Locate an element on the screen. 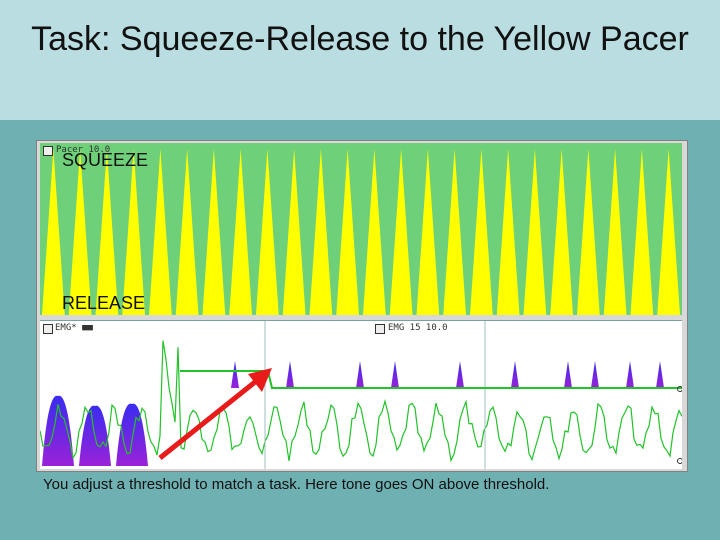 This screenshot has width=720, height=540. pacer-channel-label: Pacer 10.0 is located at coordinates (83, 150).